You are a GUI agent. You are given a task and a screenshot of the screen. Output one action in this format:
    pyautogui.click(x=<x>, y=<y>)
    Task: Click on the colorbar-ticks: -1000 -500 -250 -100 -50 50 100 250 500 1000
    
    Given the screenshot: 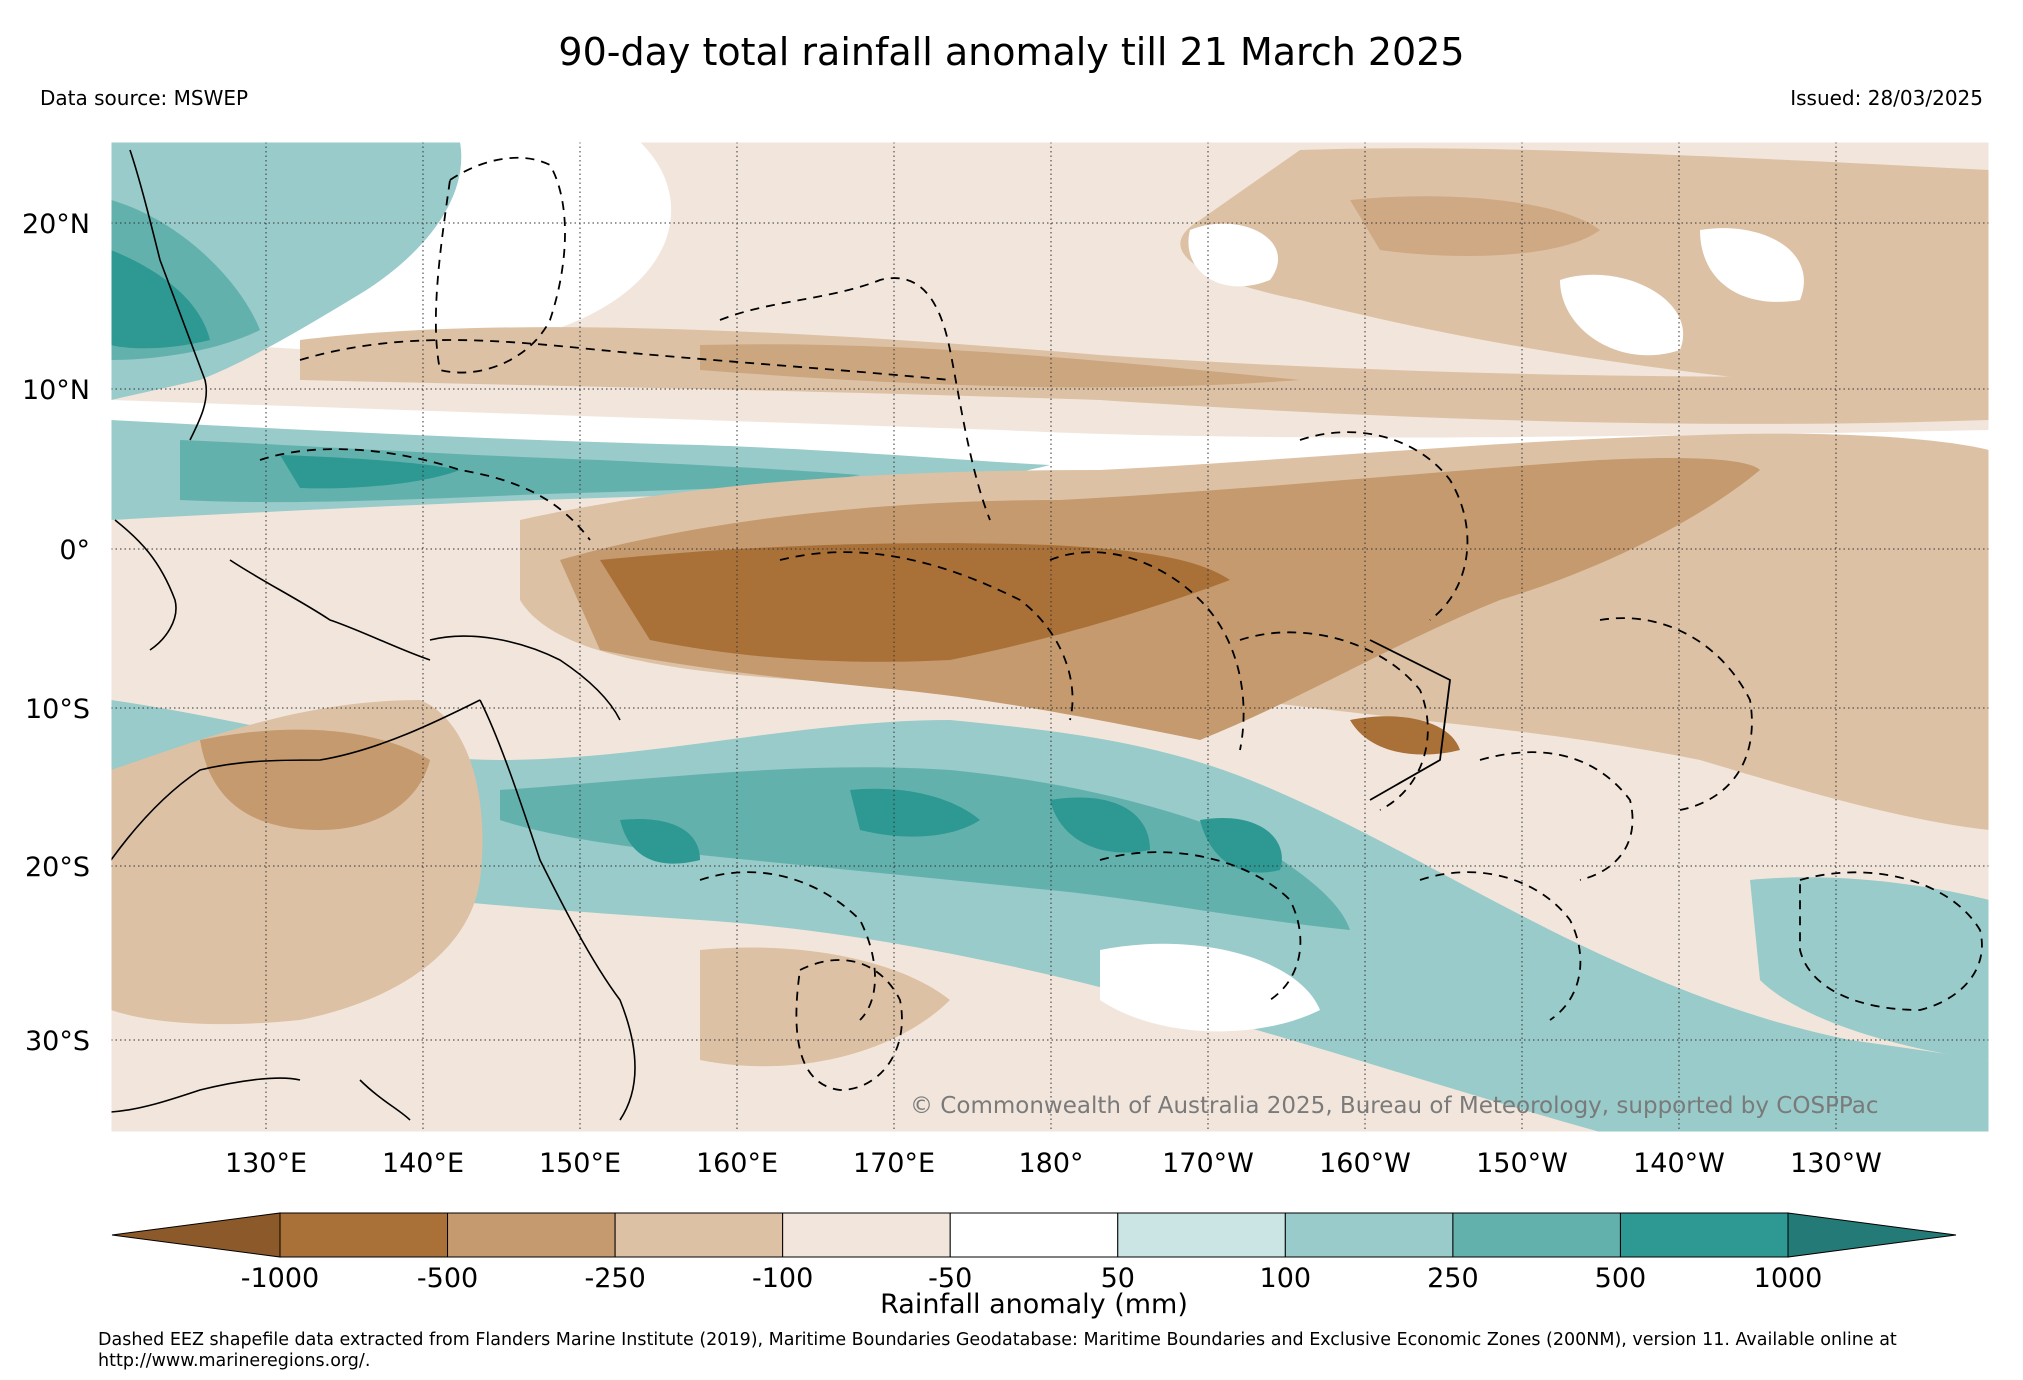 What is the action you would take?
    pyautogui.click(x=1032, y=1278)
    